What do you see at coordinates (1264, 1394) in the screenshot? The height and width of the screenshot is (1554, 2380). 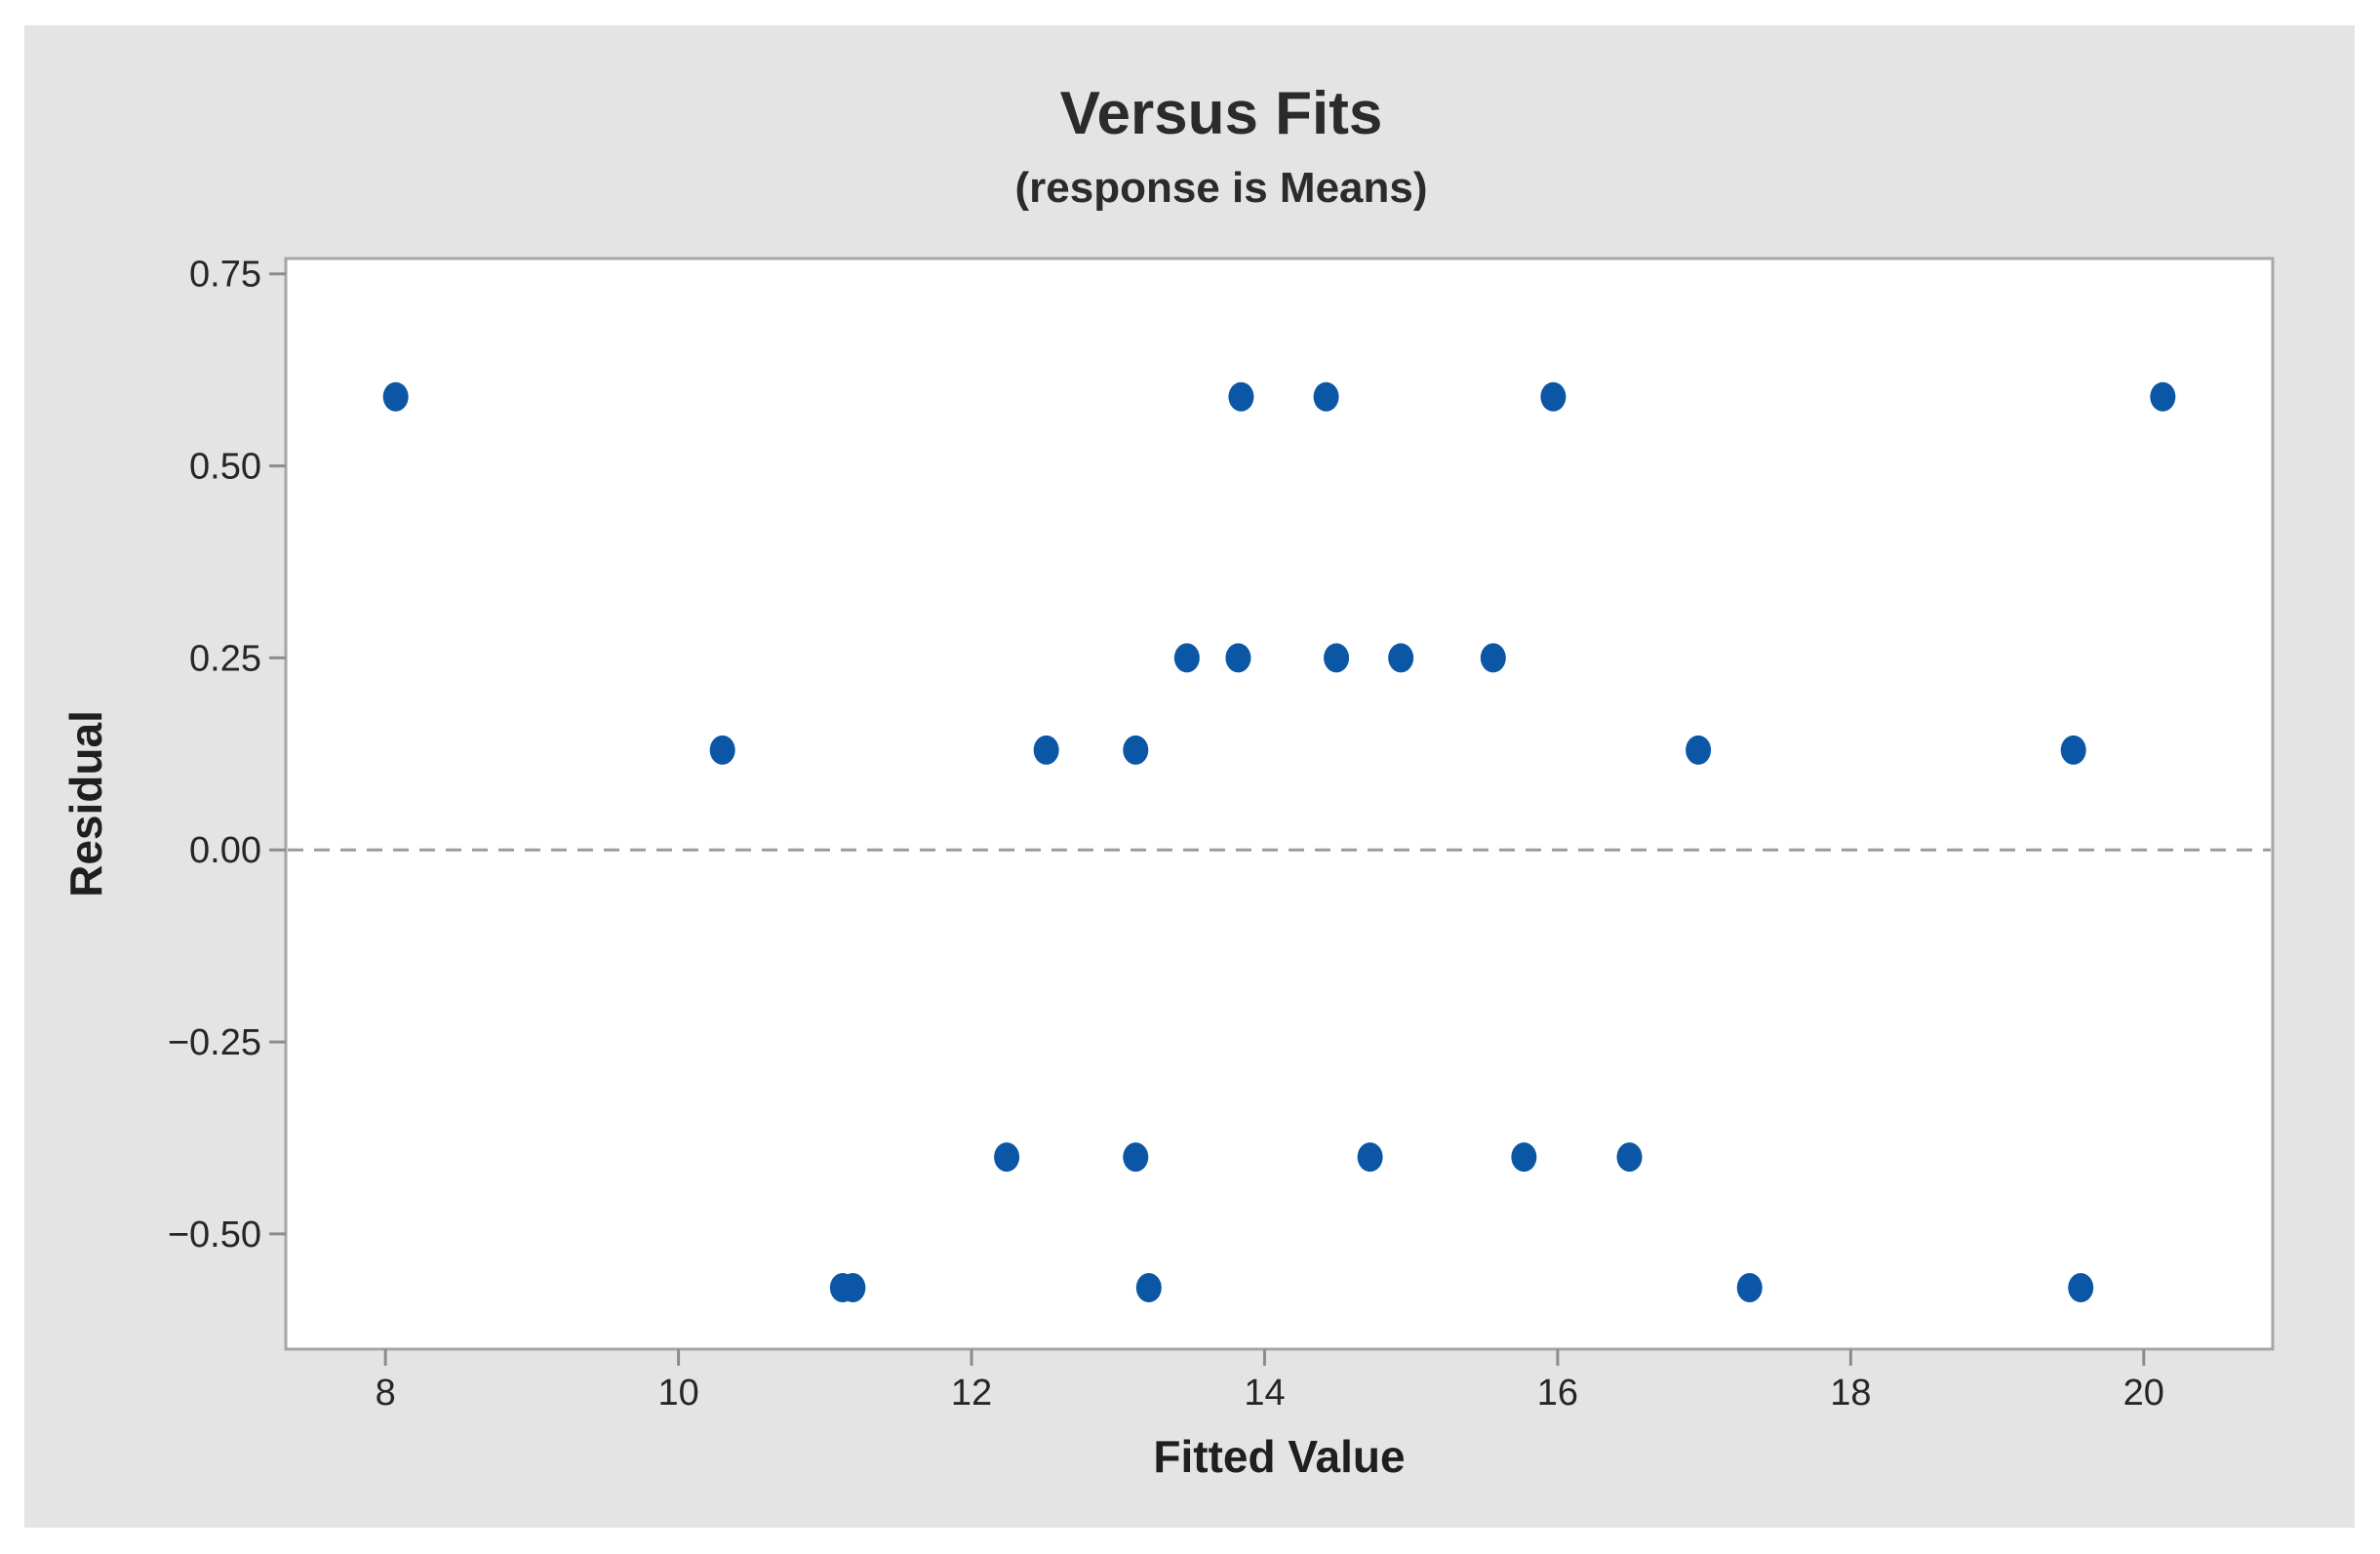 I see `x-tick-label: 14` at bounding box center [1264, 1394].